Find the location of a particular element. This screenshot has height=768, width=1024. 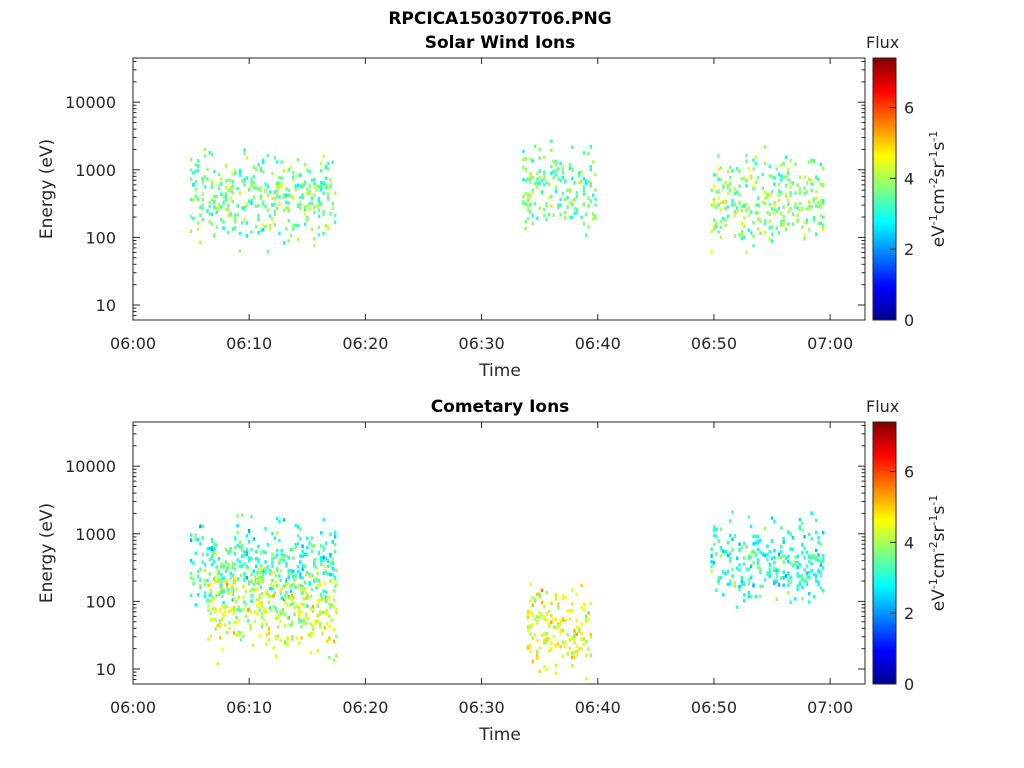

cometary-heatmap is located at coordinates (507, 595).